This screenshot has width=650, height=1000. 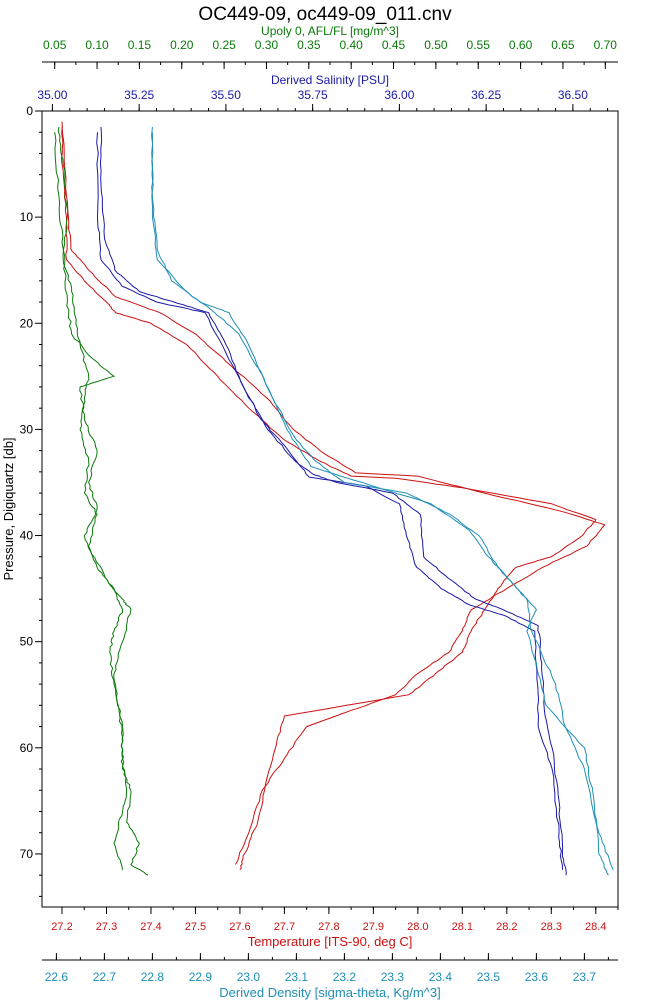 I want to click on salinity-tick-label: 35.50, so click(x=226, y=95).